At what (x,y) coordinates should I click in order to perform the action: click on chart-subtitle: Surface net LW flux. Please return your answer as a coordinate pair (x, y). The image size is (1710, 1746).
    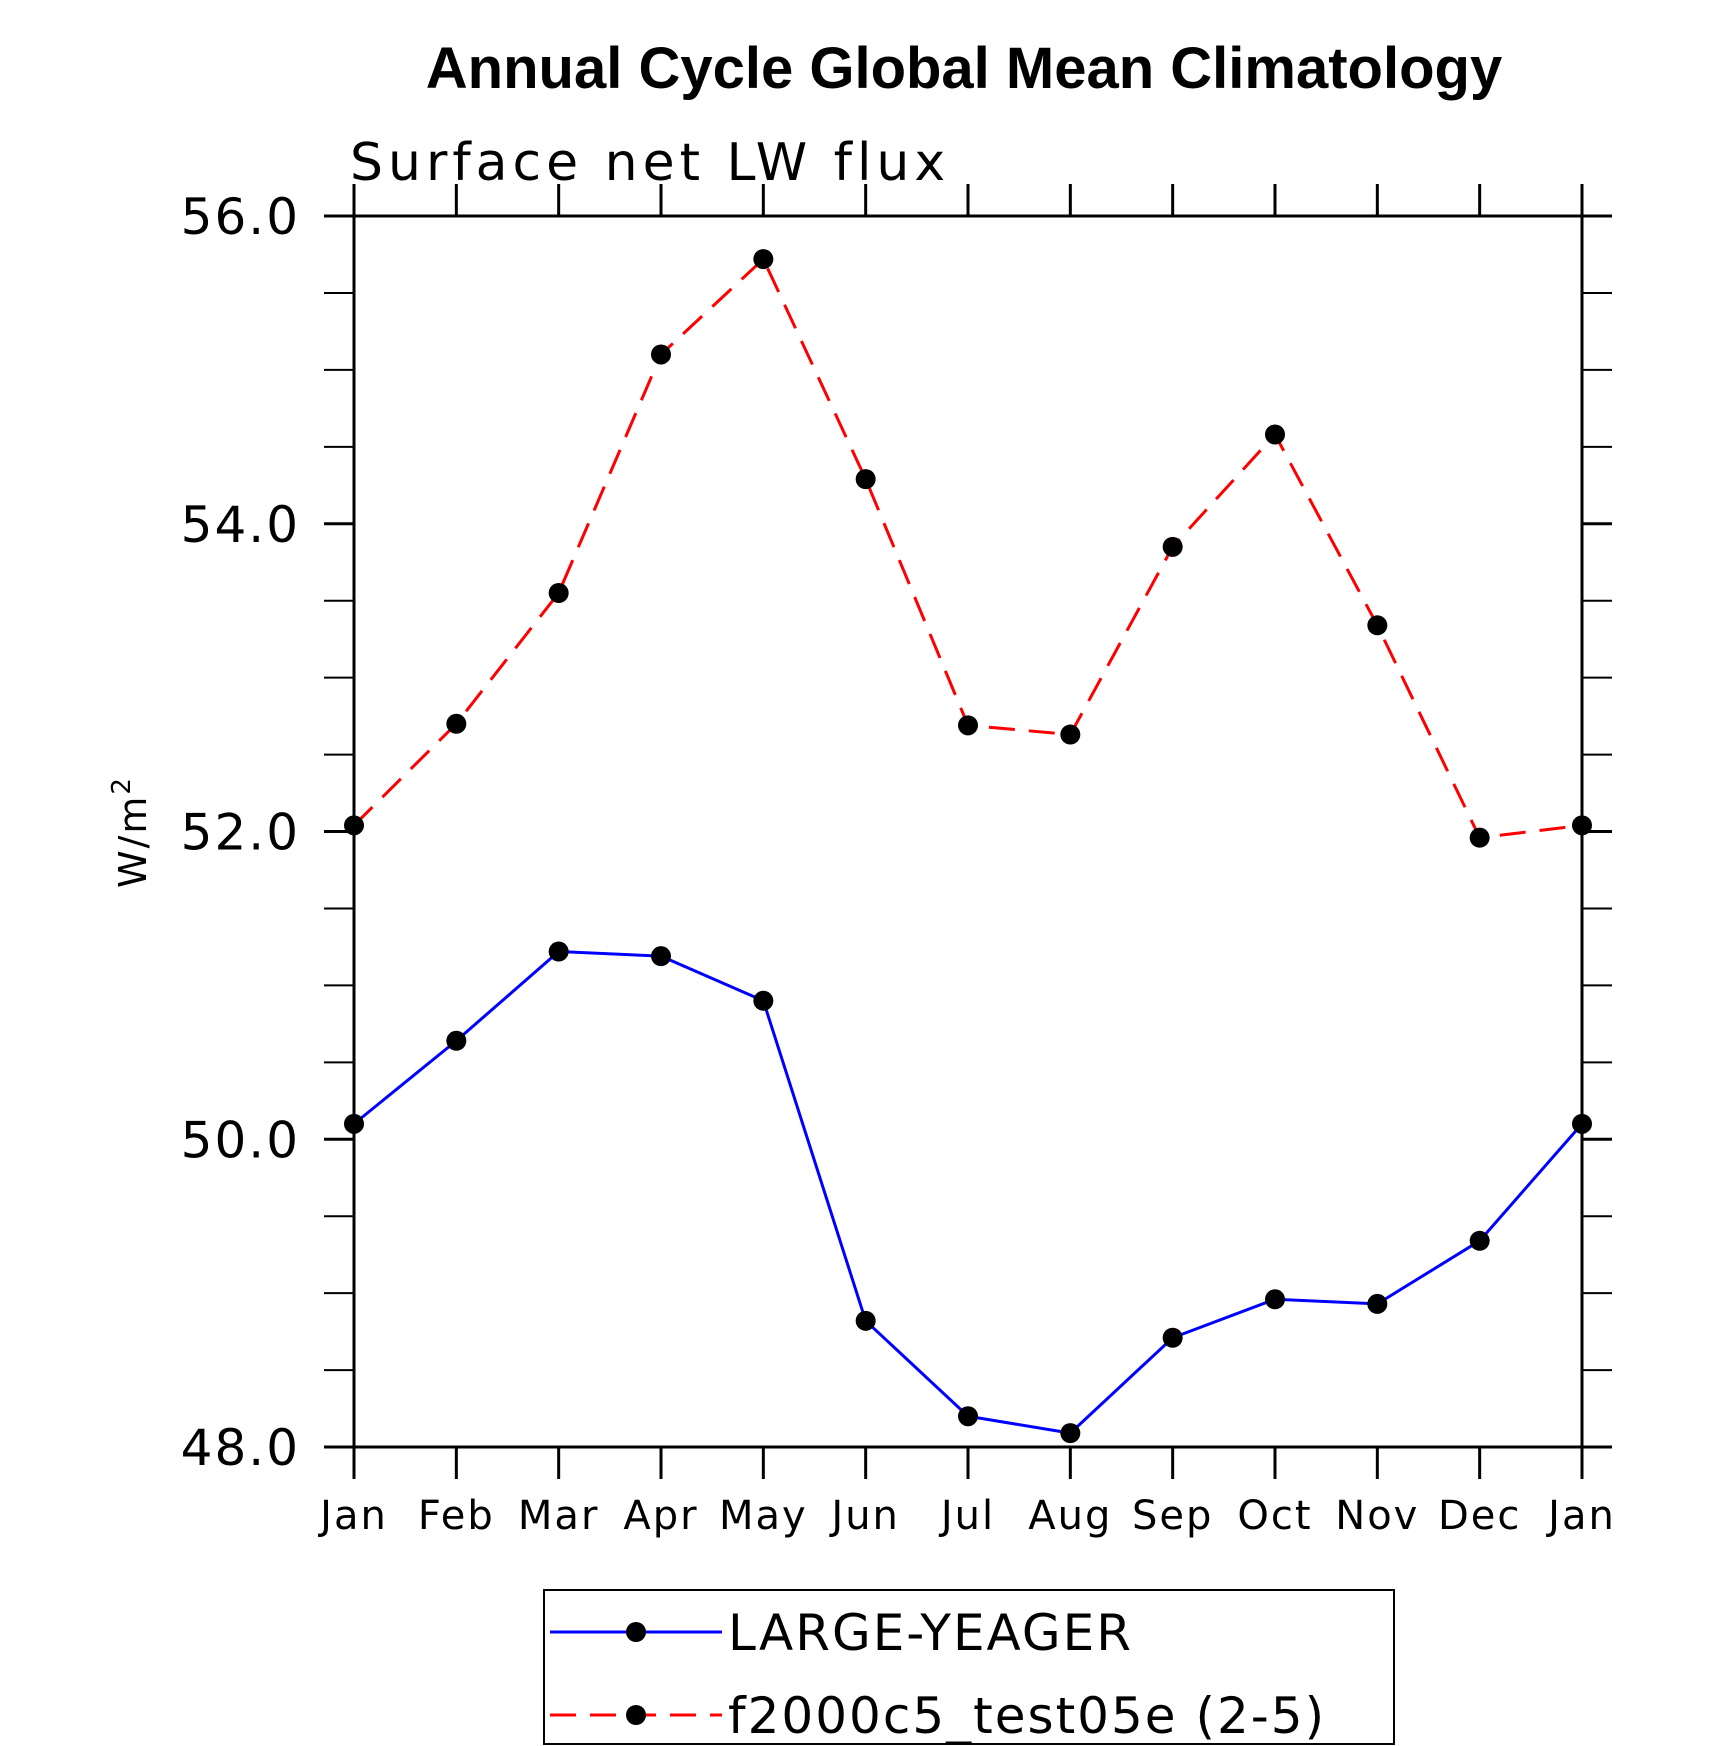
    Looking at the image, I should click on (650, 163).